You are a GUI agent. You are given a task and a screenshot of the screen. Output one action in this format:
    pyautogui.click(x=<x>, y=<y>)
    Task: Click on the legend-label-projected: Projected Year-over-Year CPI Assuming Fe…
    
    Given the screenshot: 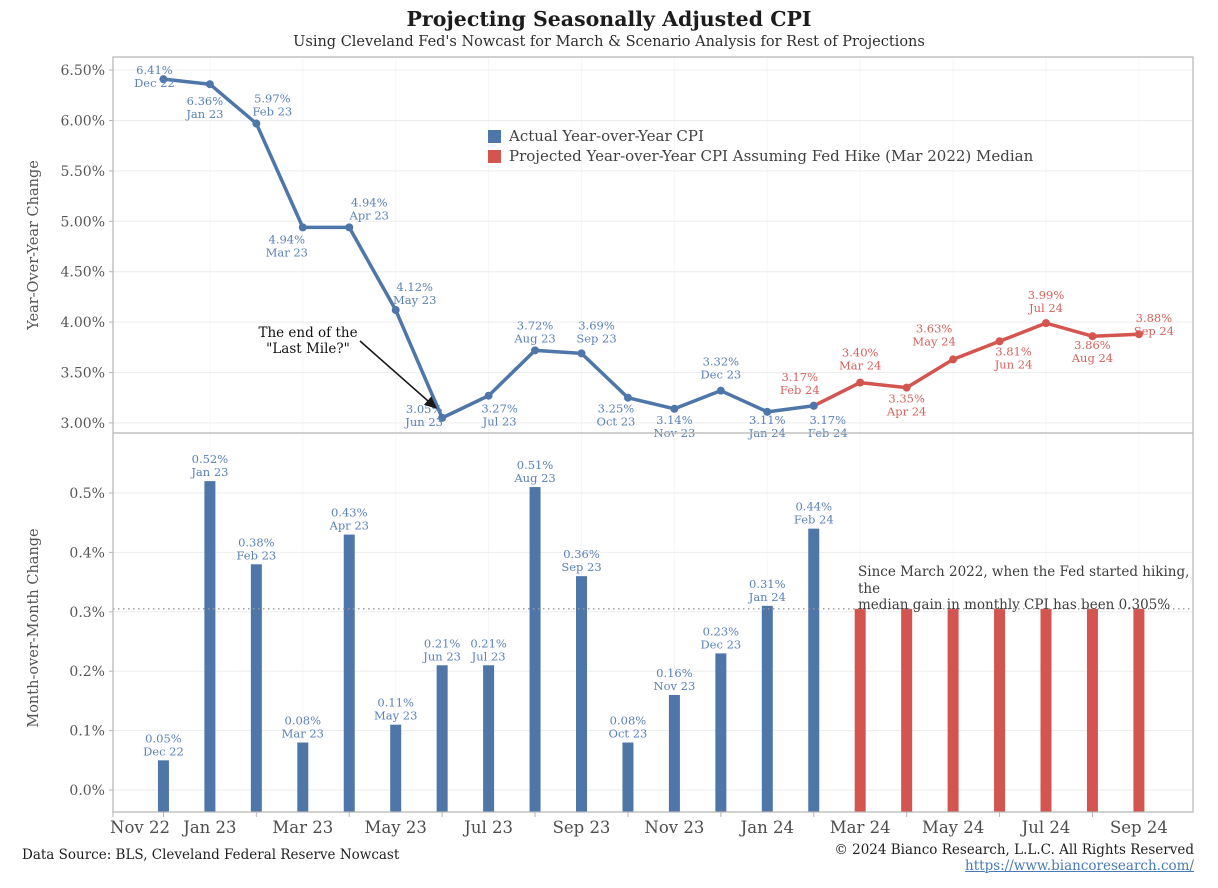 What is the action you would take?
    pyautogui.click(x=771, y=156)
    